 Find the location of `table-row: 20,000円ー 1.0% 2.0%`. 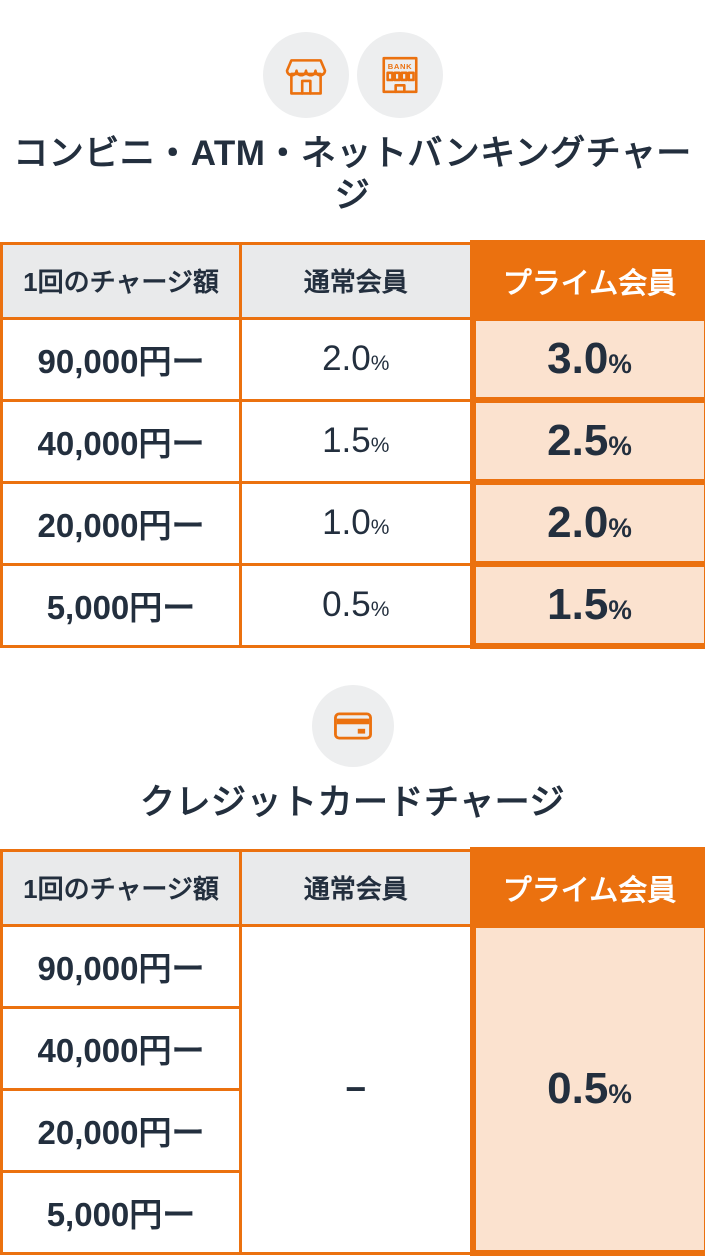

table-row: 20,000円ー 1.0% 2.0% is located at coordinates (353, 523).